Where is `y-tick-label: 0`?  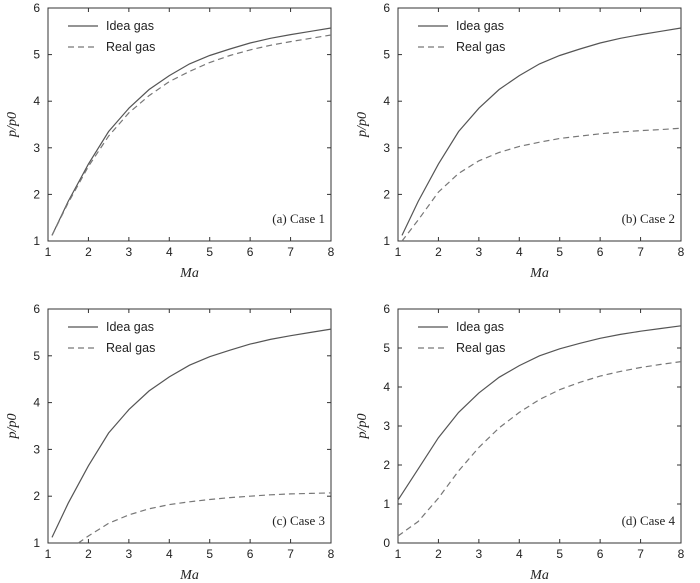 y-tick-label: 0 is located at coordinates (386, 543).